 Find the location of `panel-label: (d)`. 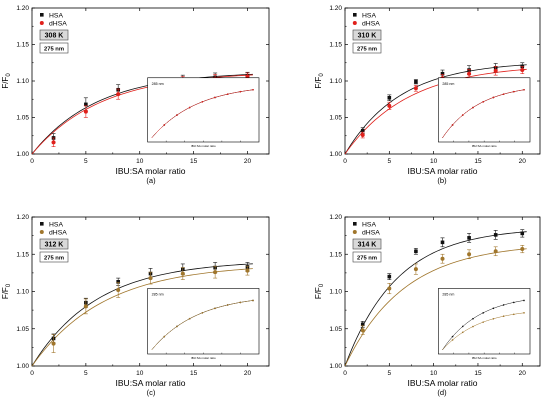

panel-label: (d) is located at coordinates (442, 392).